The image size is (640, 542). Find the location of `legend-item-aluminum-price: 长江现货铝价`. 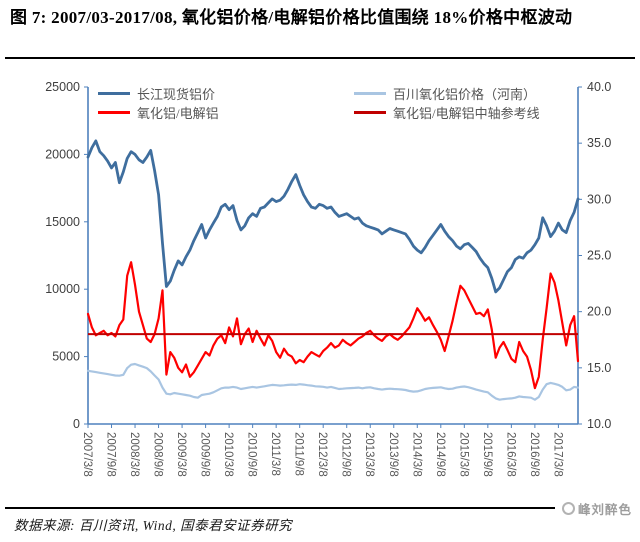

legend-item-aluminum-price: 长江现货铝价 is located at coordinates (223, 93).